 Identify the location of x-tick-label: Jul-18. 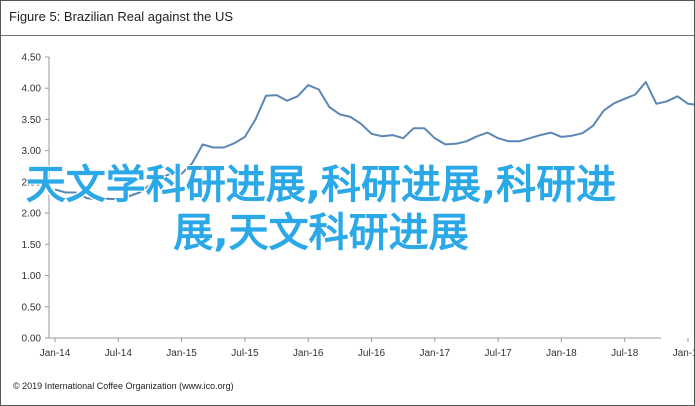
(625, 353).